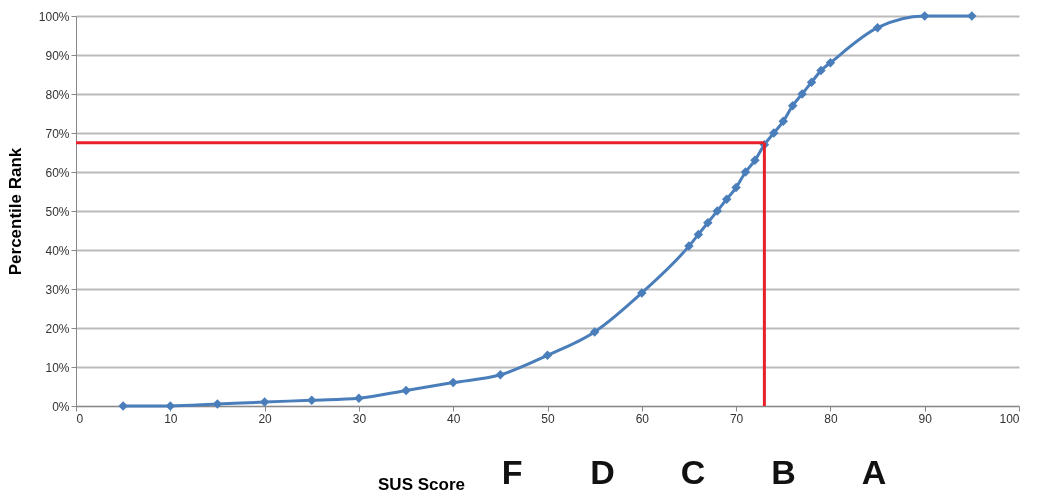 This screenshot has width=1039, height=496. Describe the element at coordinates (736, 418) in the screenshot. I see `x-tick-label: 70` at that location.